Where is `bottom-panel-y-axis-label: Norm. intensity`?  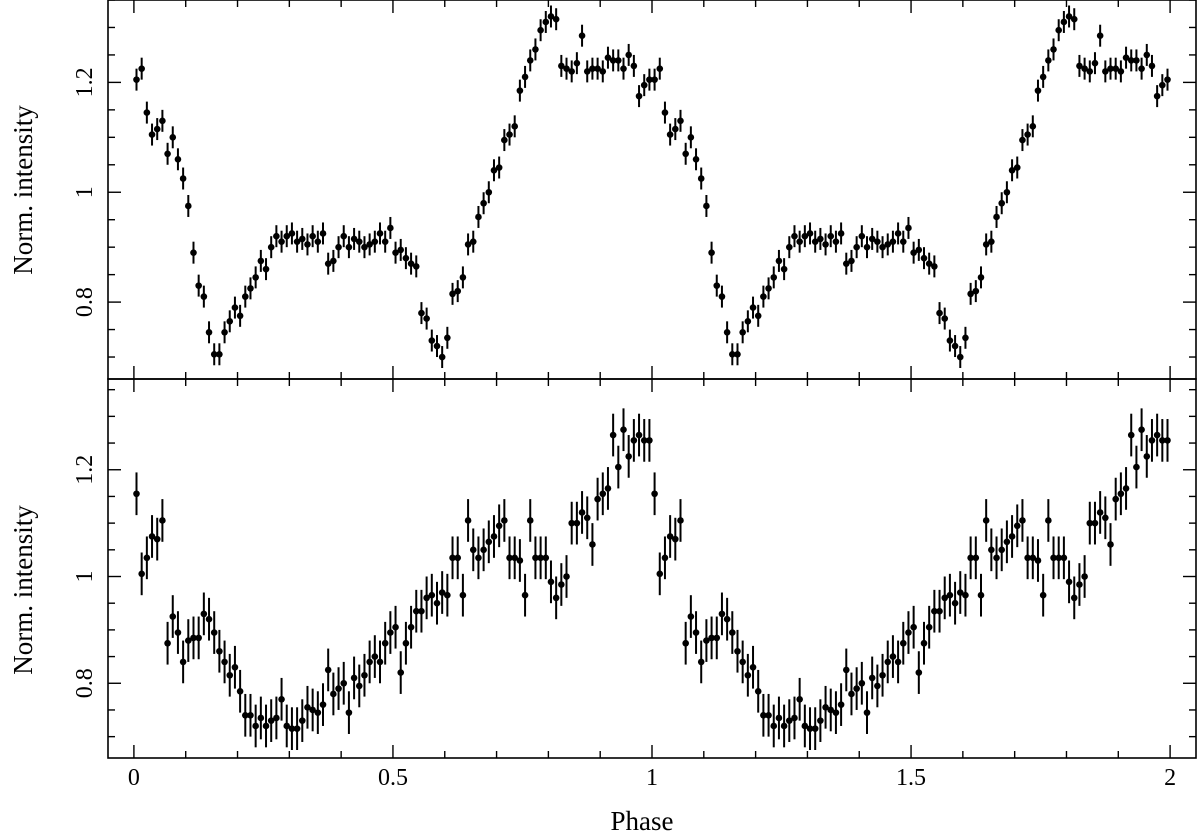
bottom-panel-y-axis-label: Norm. intensity is located at coordinates (23, 590).